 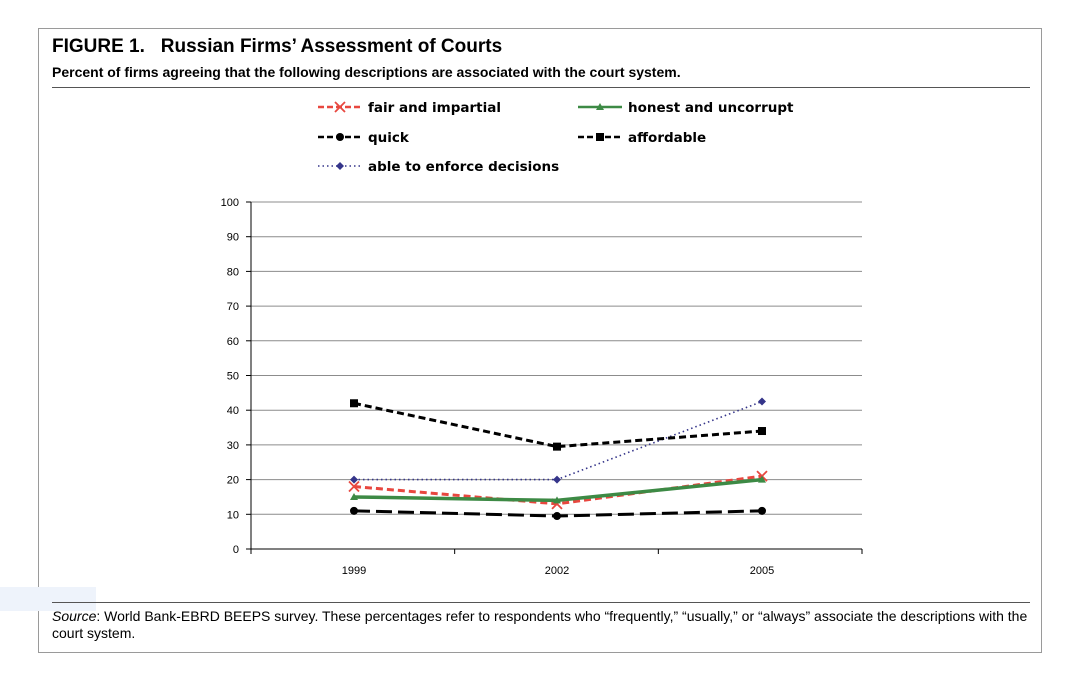 What do you see at coordinates (557, 571) in the screenshot?
I see `x-tick-label: 2002` at bounding box center [557, 571].